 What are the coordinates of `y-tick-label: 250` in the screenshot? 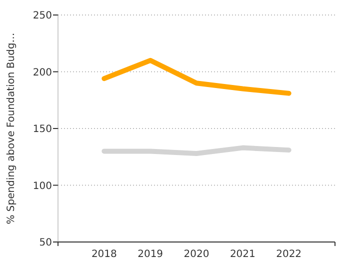 It's located at (42, 16).